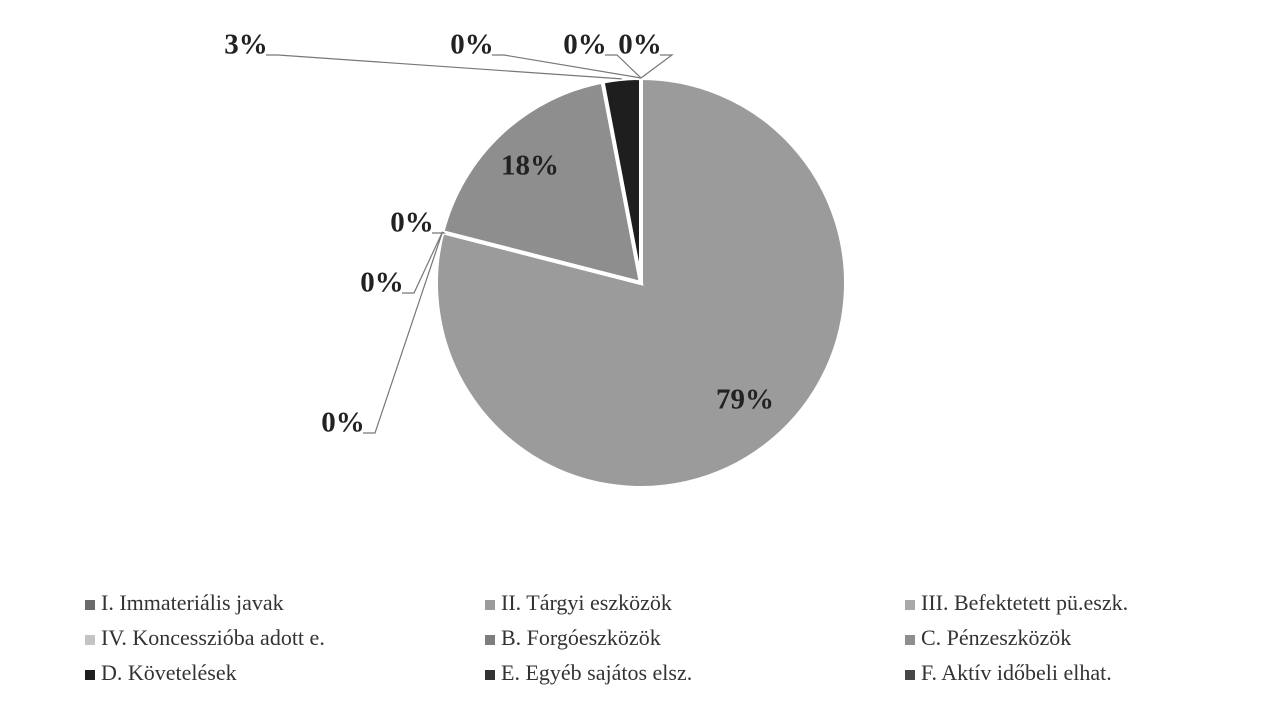 This screenshot has height=707, width=1274. What do you see at coordinates (586, 602) in the screenshot?
I see `legend-label: II. Tárgyi eszközök` at bounding box center [586, 602].